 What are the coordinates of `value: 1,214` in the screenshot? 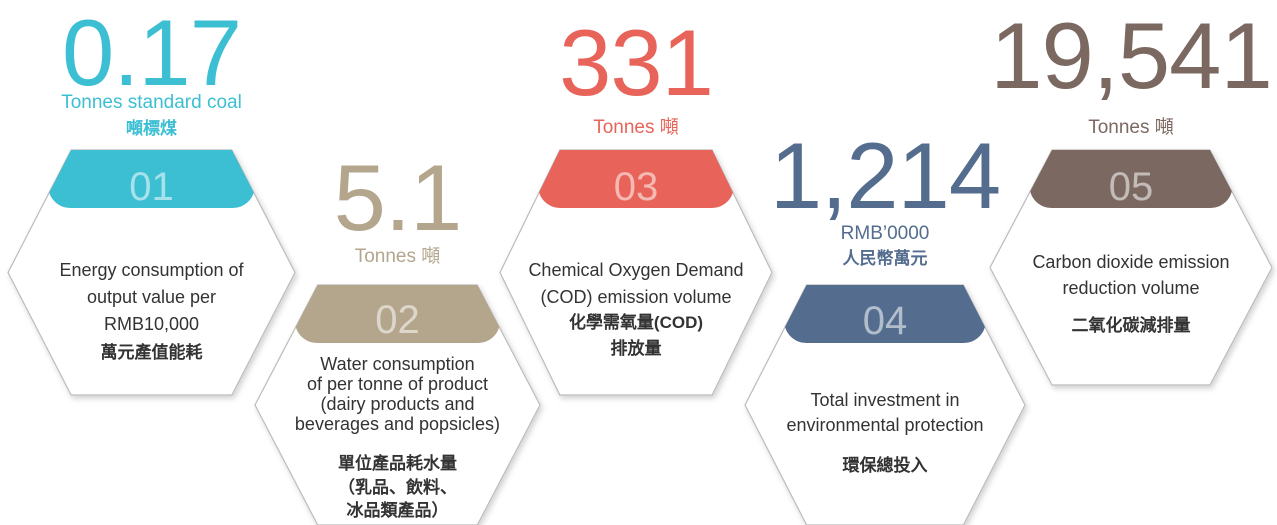 It's located at (885, 175).